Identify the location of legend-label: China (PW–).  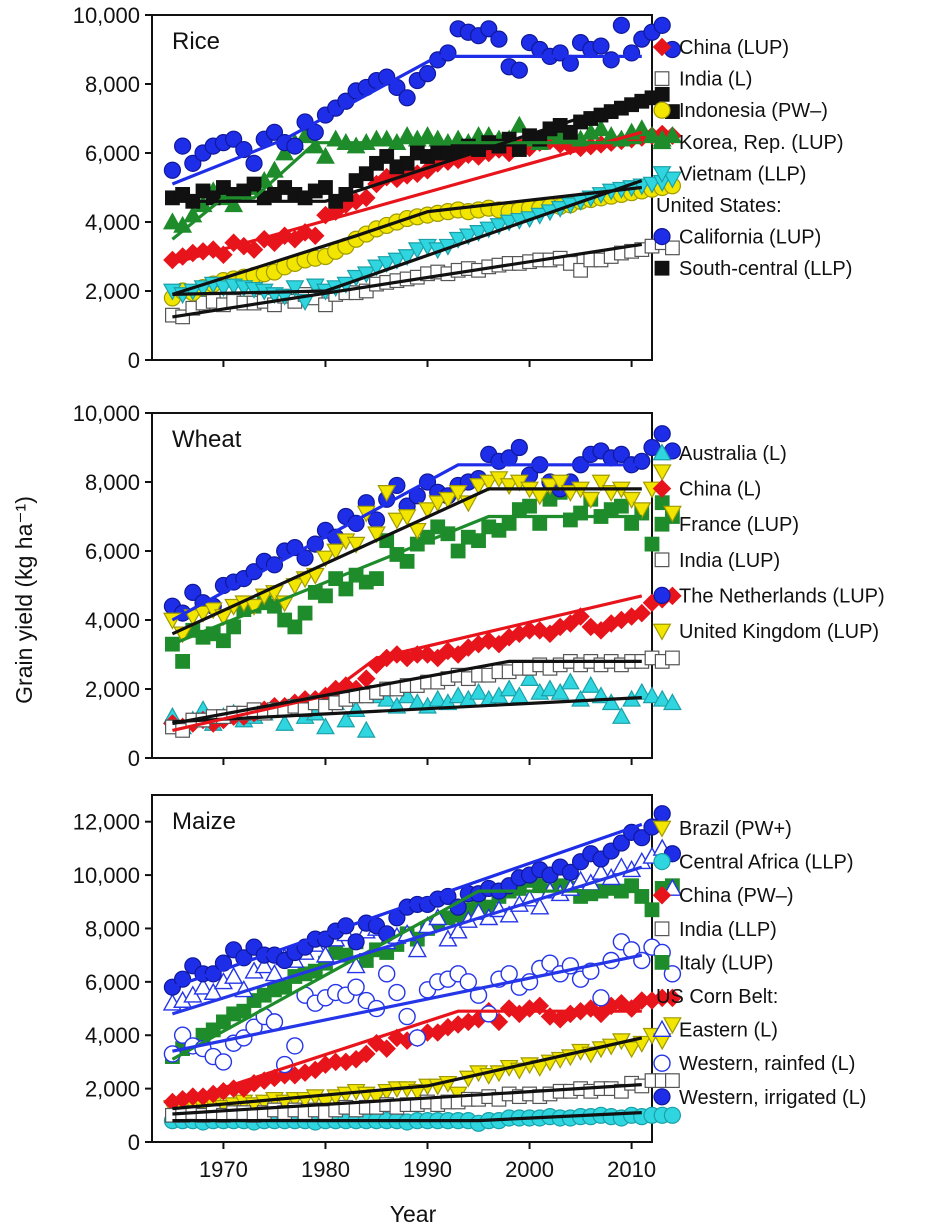
(736, 896).